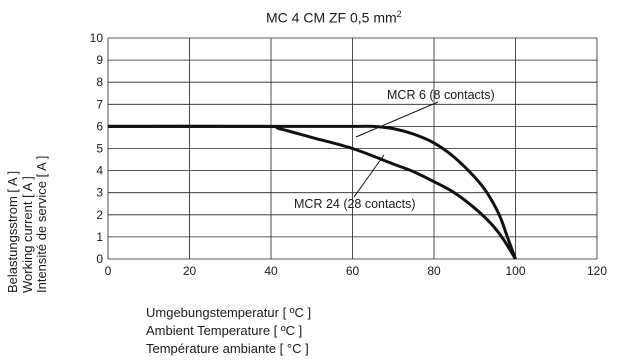 This screenshot has height=360, width=629. I want to click on x-tick-label: 40, so click(271, 271).